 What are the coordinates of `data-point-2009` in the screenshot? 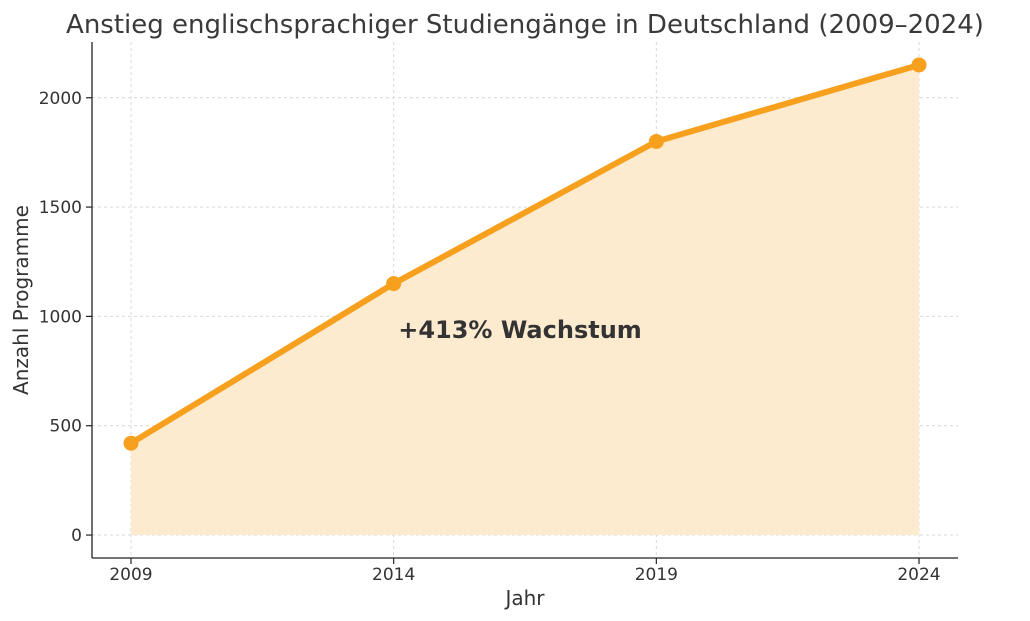 It's located at (131, 443).